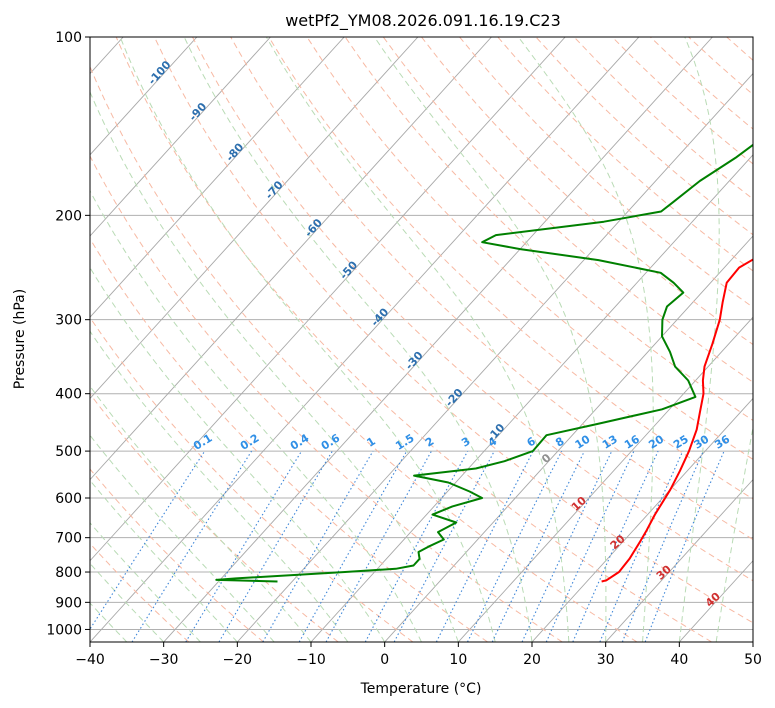 This screenshot has height=708, width=775. What do you see at coordinates (677, 420) in the screenshot?
I see `temperature-profile-line` at bounding box center [677, 420].